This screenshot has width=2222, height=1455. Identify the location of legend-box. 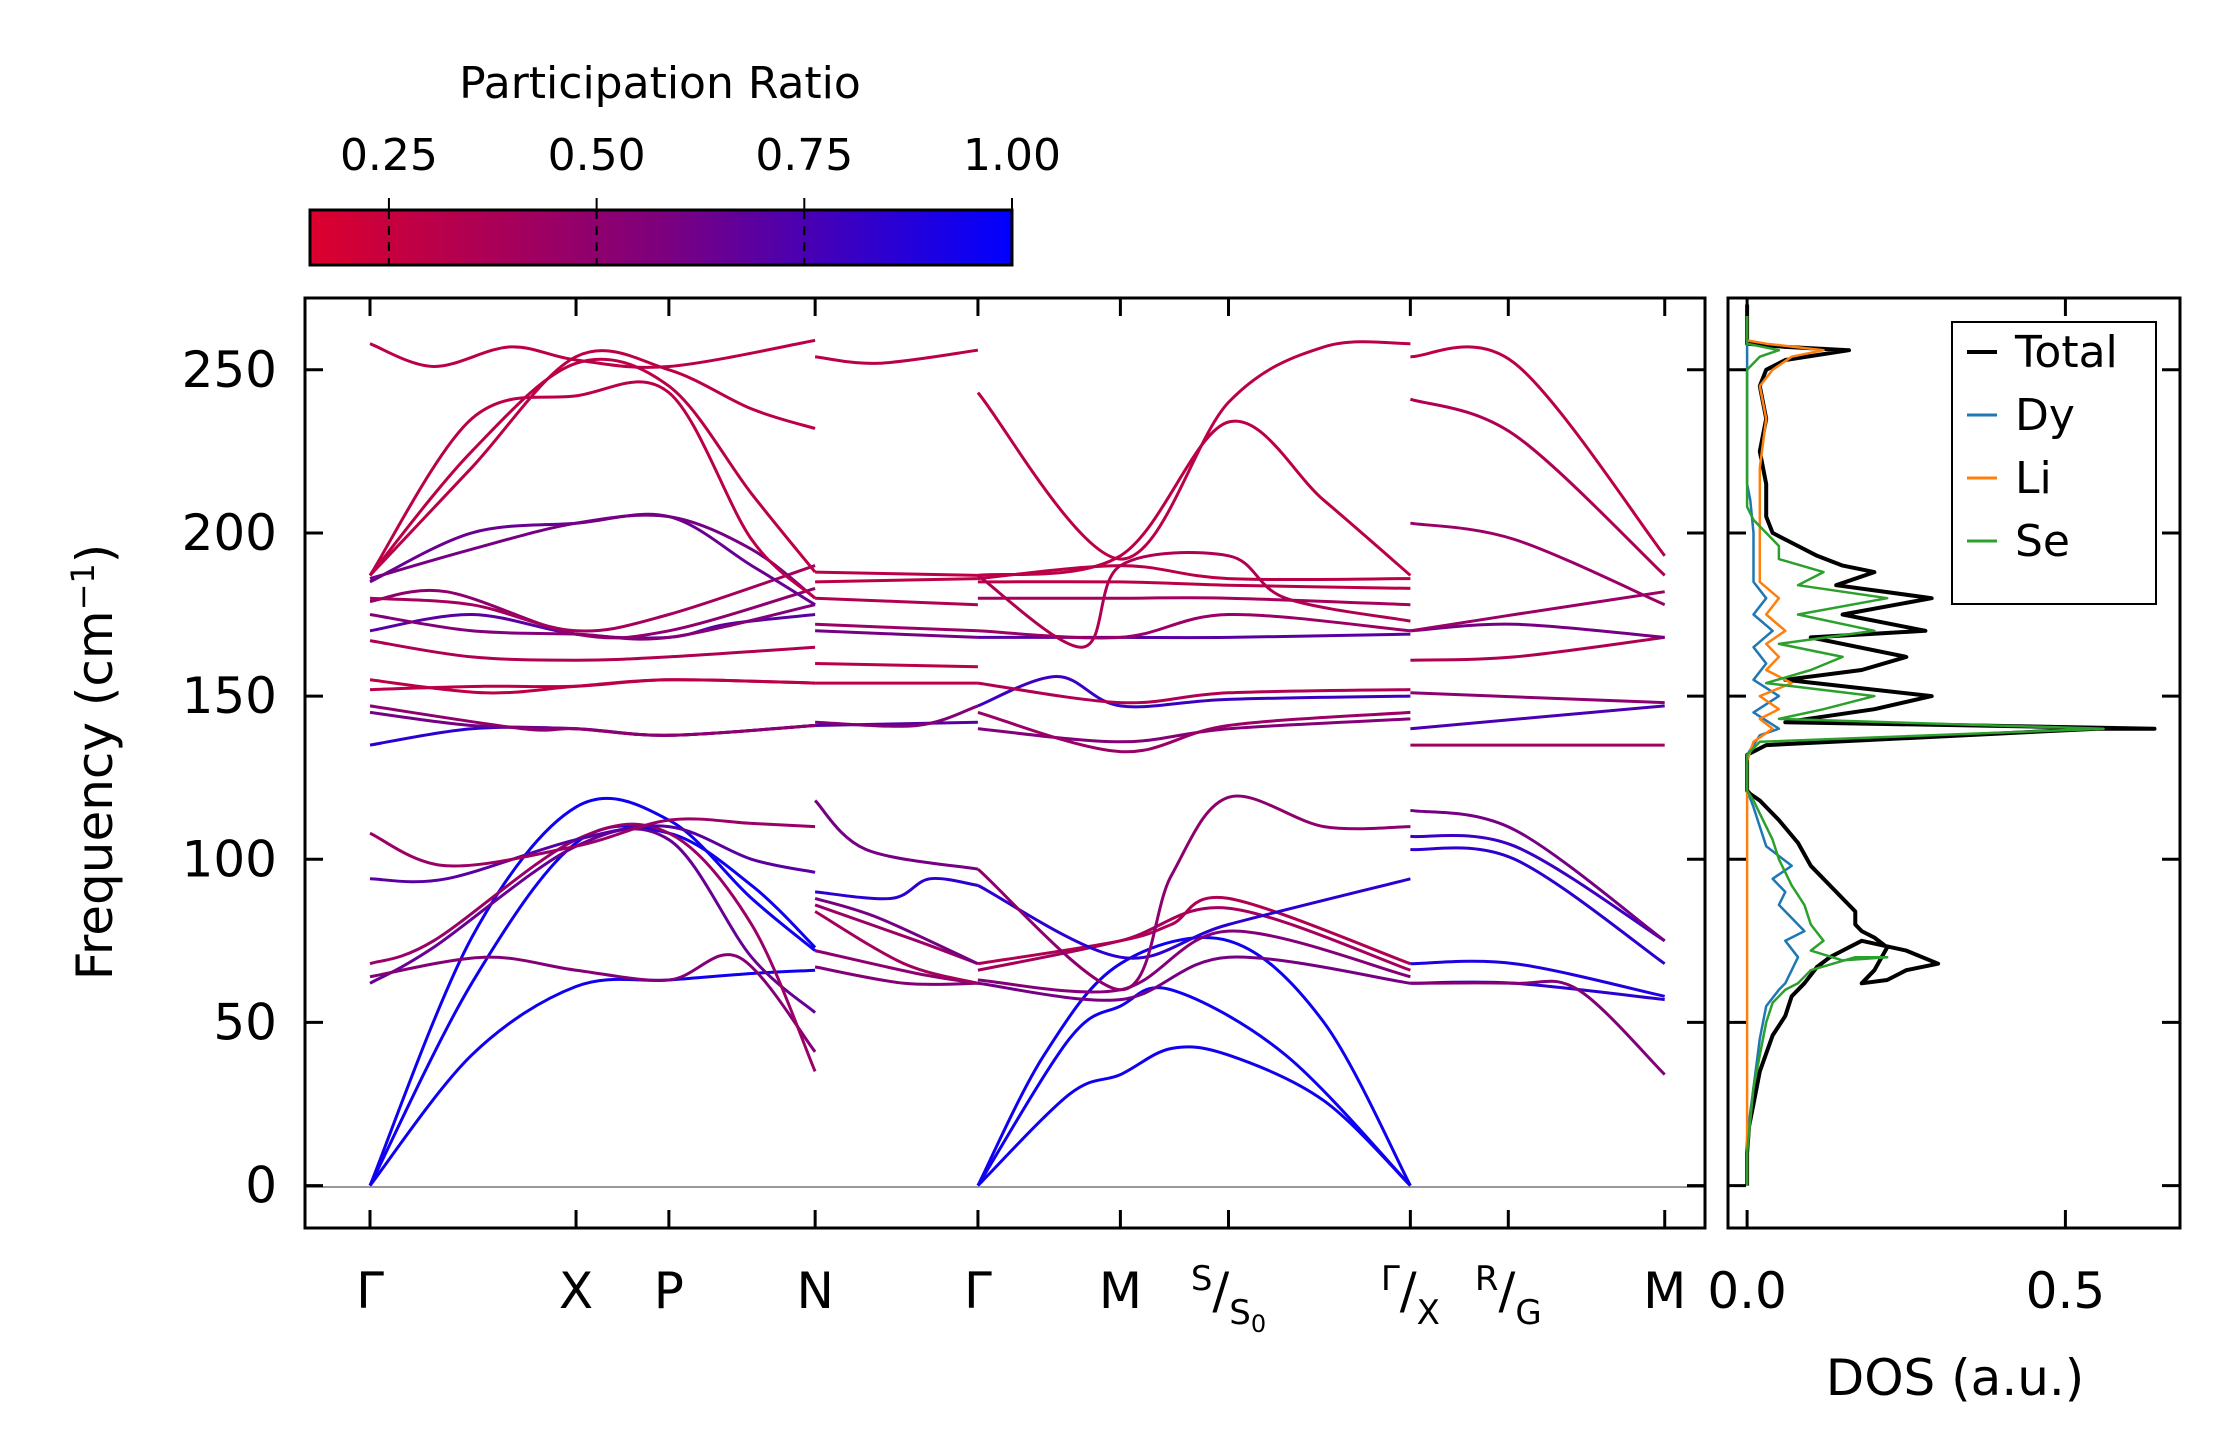
(2054, 463).